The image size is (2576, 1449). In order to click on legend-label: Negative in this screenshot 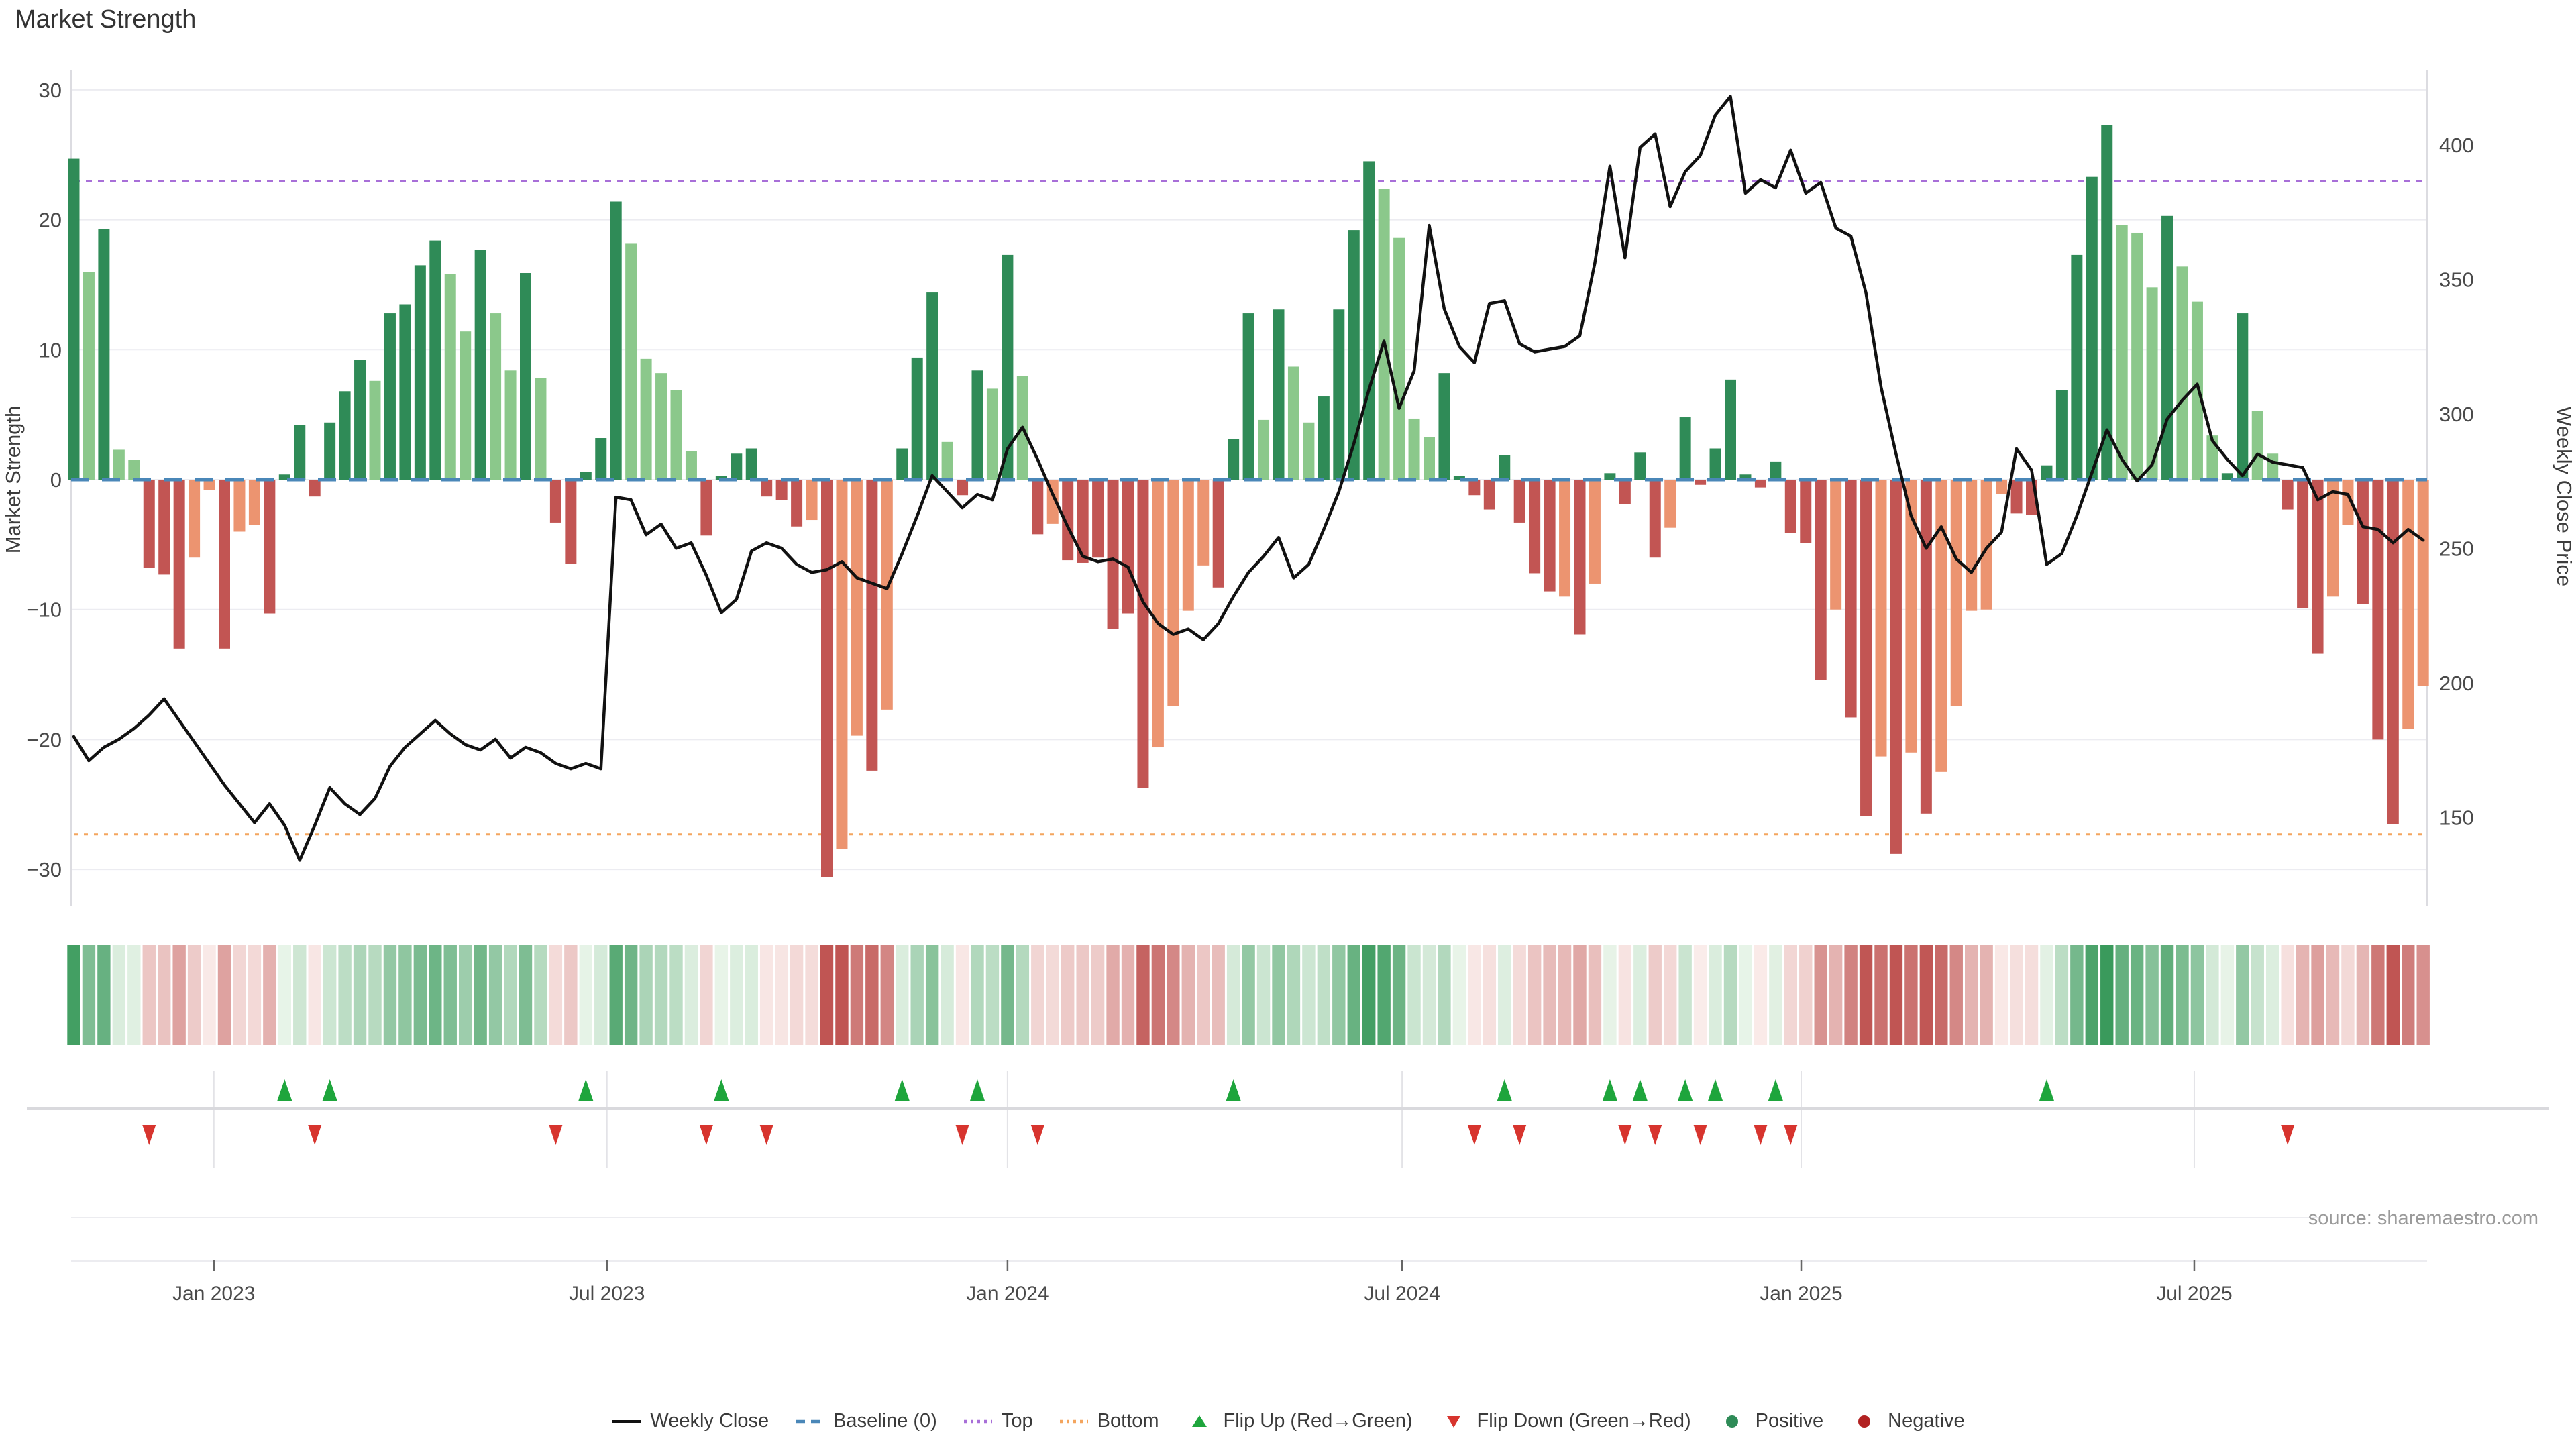, I will do `click(1926, 1421)`.